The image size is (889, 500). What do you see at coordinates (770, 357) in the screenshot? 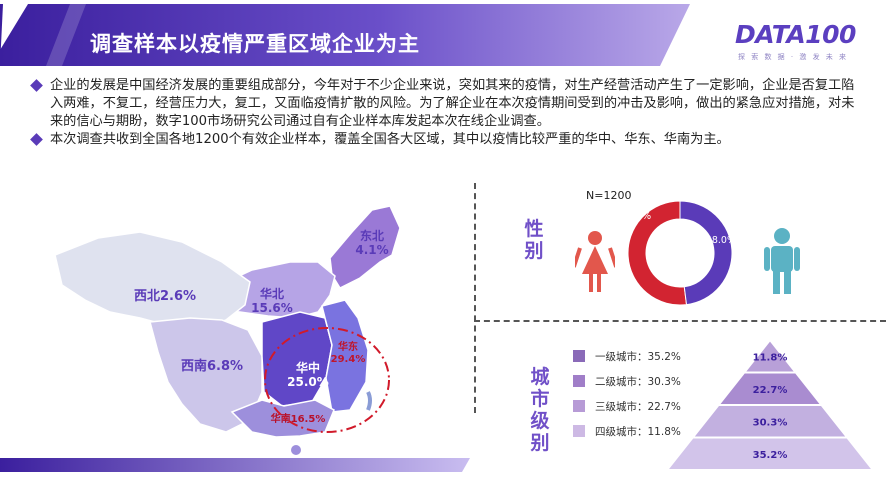
I see `pyramid-label: 11.8%` at bounding box center [770, 357].